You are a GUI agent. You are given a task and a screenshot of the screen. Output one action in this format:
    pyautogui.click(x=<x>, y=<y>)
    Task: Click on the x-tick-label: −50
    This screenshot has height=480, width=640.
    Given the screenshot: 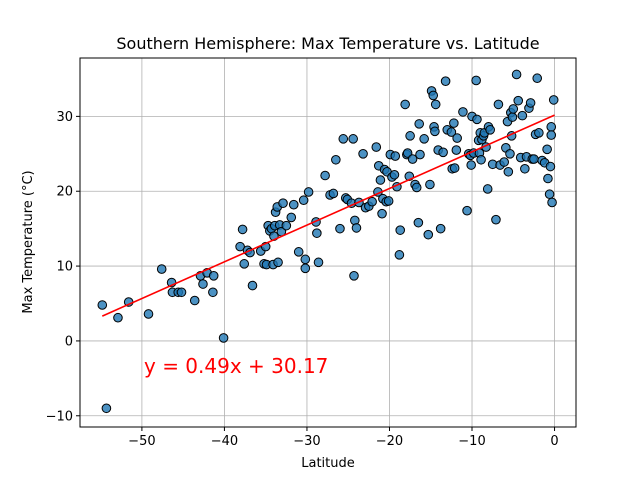 What is the action you would take?
    pyautogui.click(x=141, y=441)
    